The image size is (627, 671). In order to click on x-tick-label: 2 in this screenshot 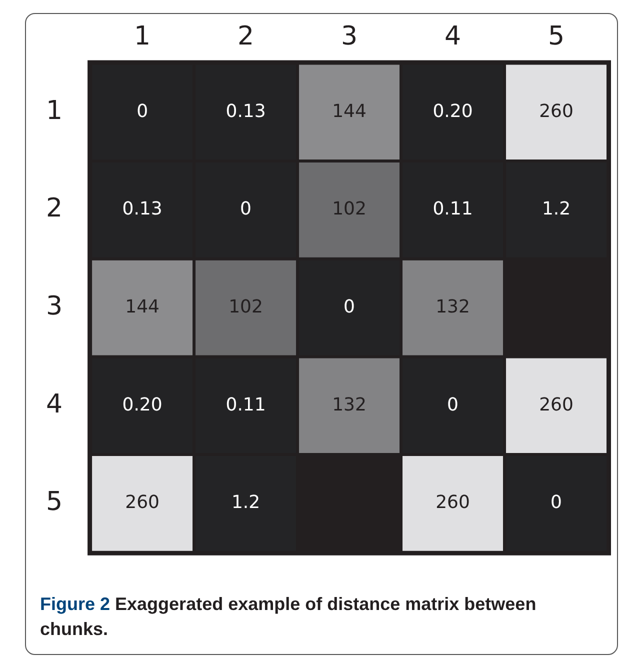, I will do `click(246, 36)`.